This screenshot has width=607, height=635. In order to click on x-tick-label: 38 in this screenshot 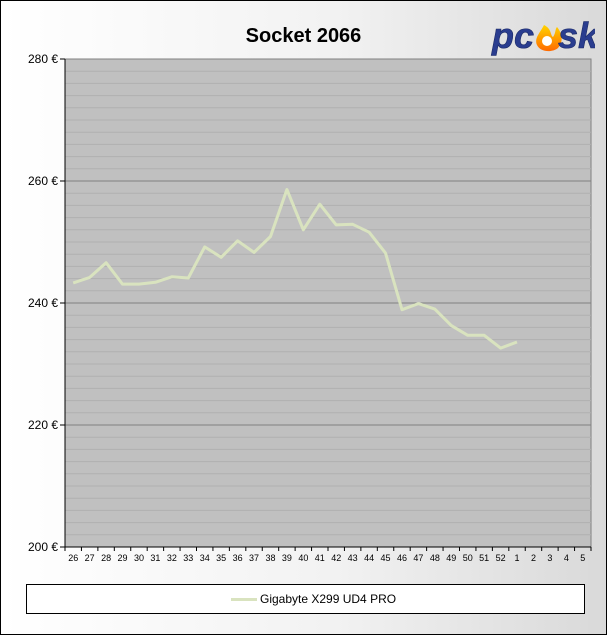, I will do `click(270, 558)`.